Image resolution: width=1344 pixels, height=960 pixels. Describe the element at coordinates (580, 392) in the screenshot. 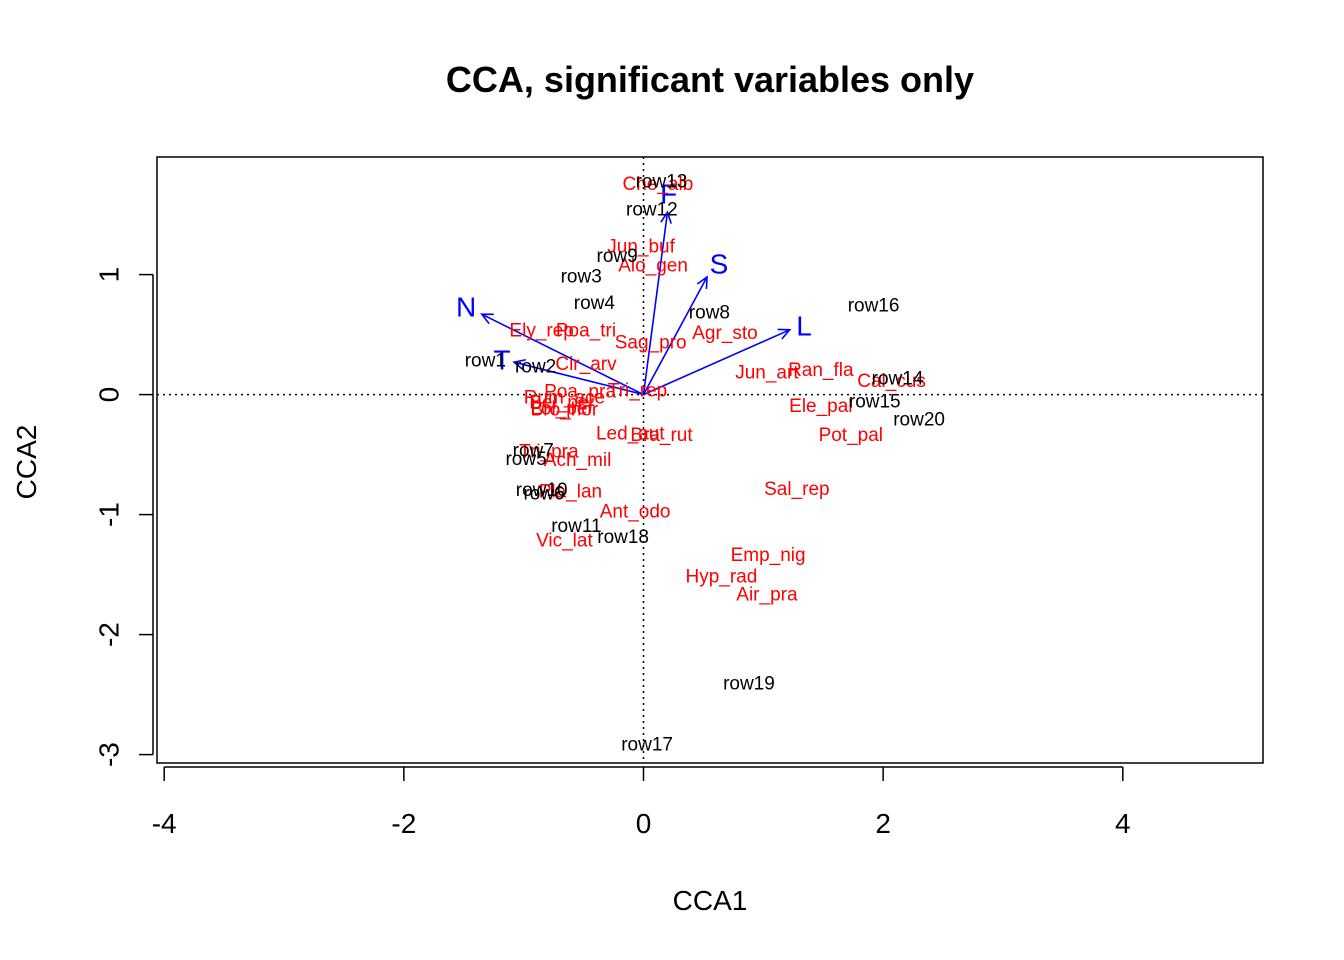

I see `species-point: Poa_pra` at that location.